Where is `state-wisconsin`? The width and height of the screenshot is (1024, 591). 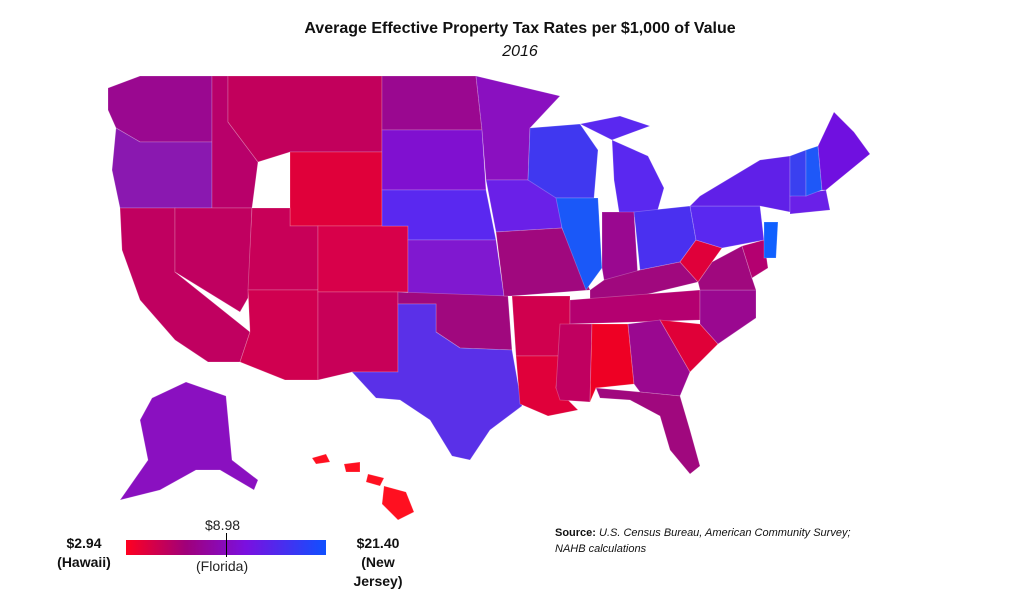 state-wisconsin is located at coordinates (563, 161).